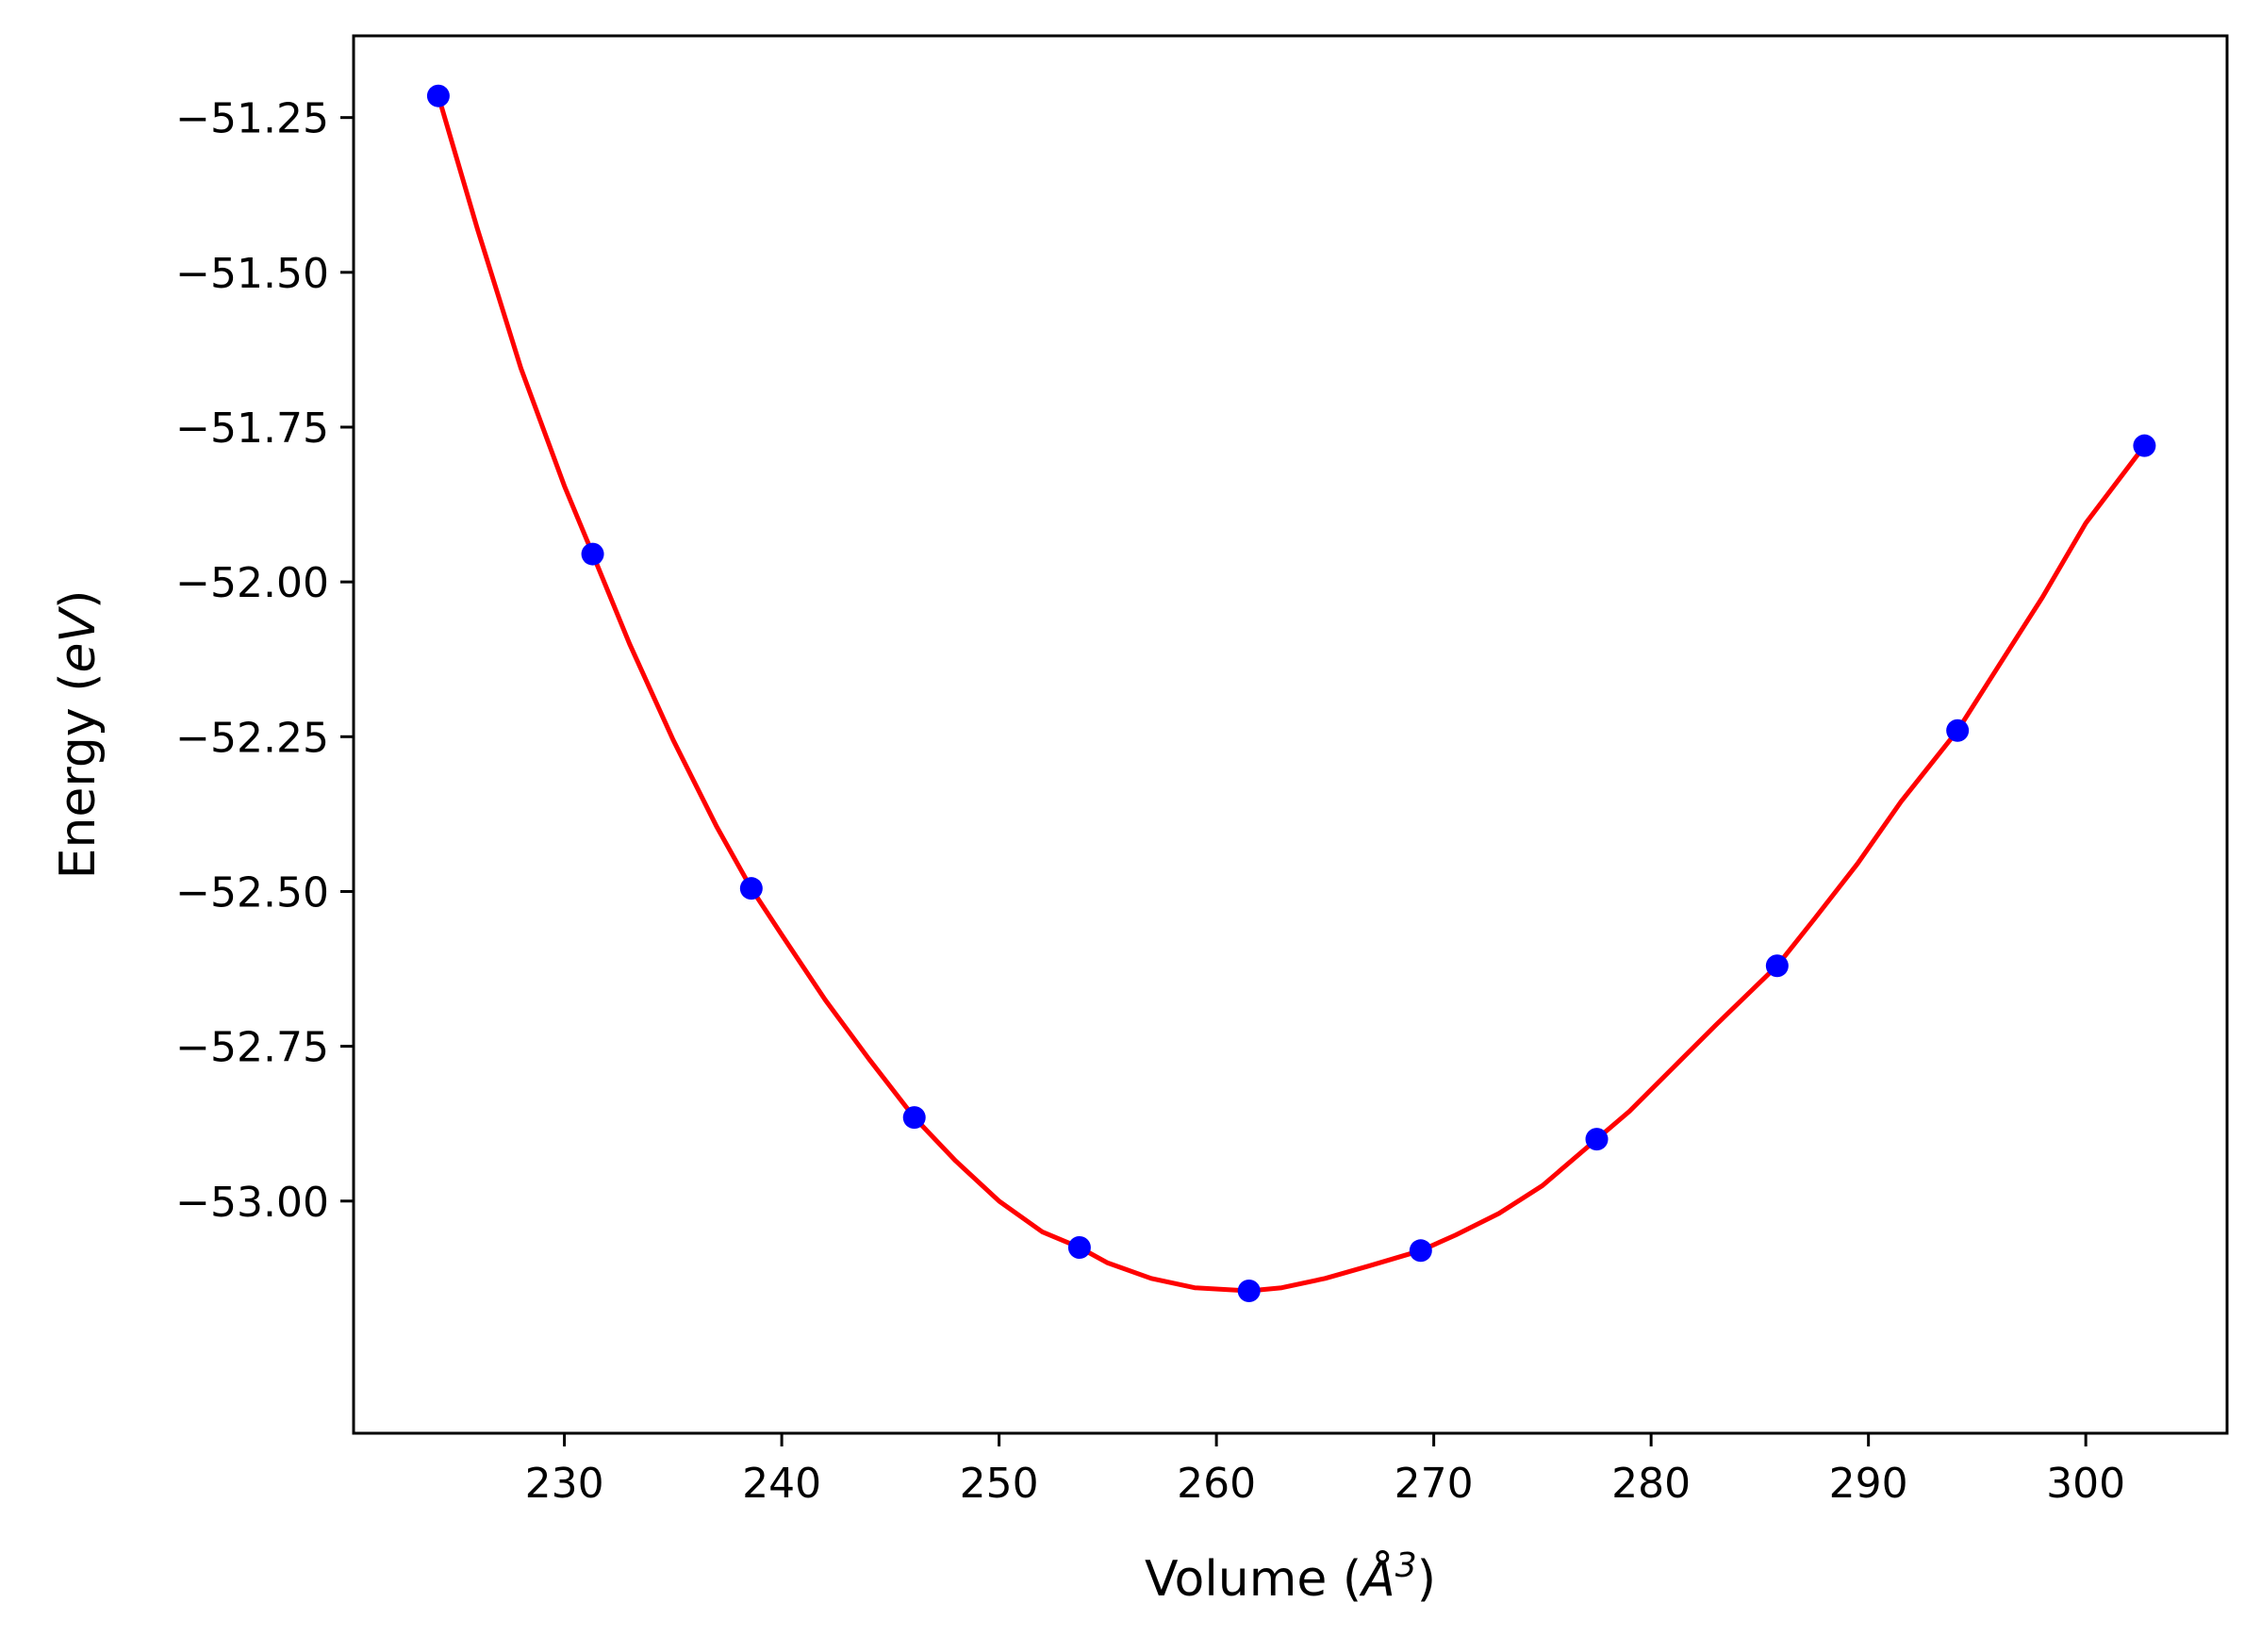 Image resolution: width=2261 pixels, height=1652 pixels. What do you see at coordinates (78, 599) in the screenshot?
I see `y-axis-label-suffix: )` at bounding box center [78, 599].